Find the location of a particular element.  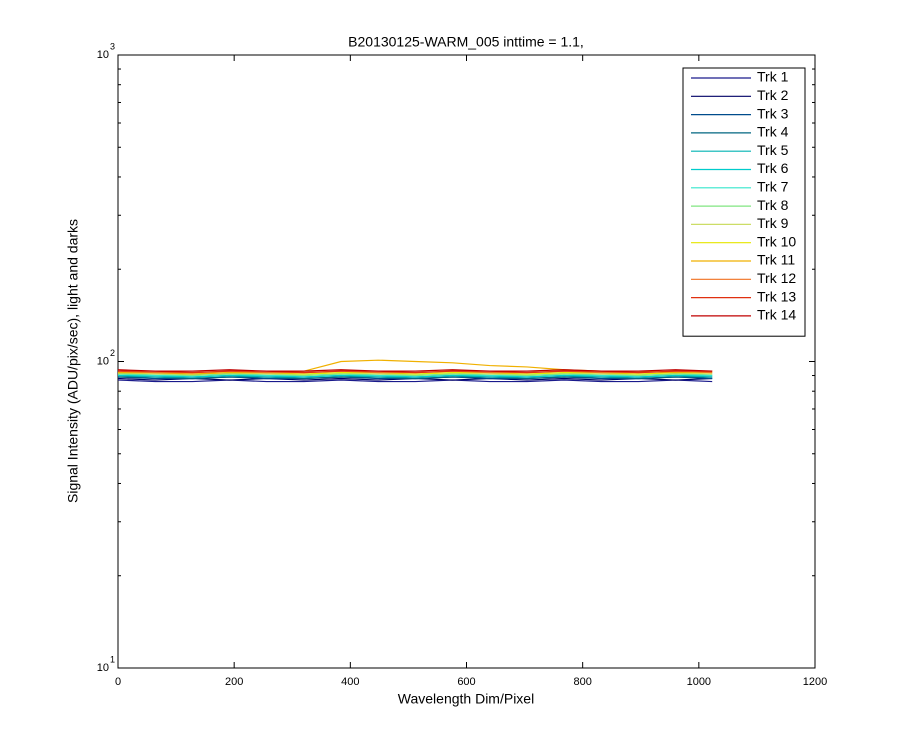

x-tick-label: 200 is located at coordinates (234, 682).